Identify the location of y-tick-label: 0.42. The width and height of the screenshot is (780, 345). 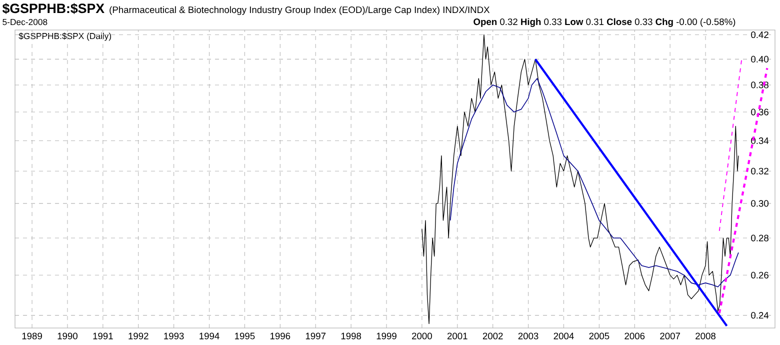
(759, 34).